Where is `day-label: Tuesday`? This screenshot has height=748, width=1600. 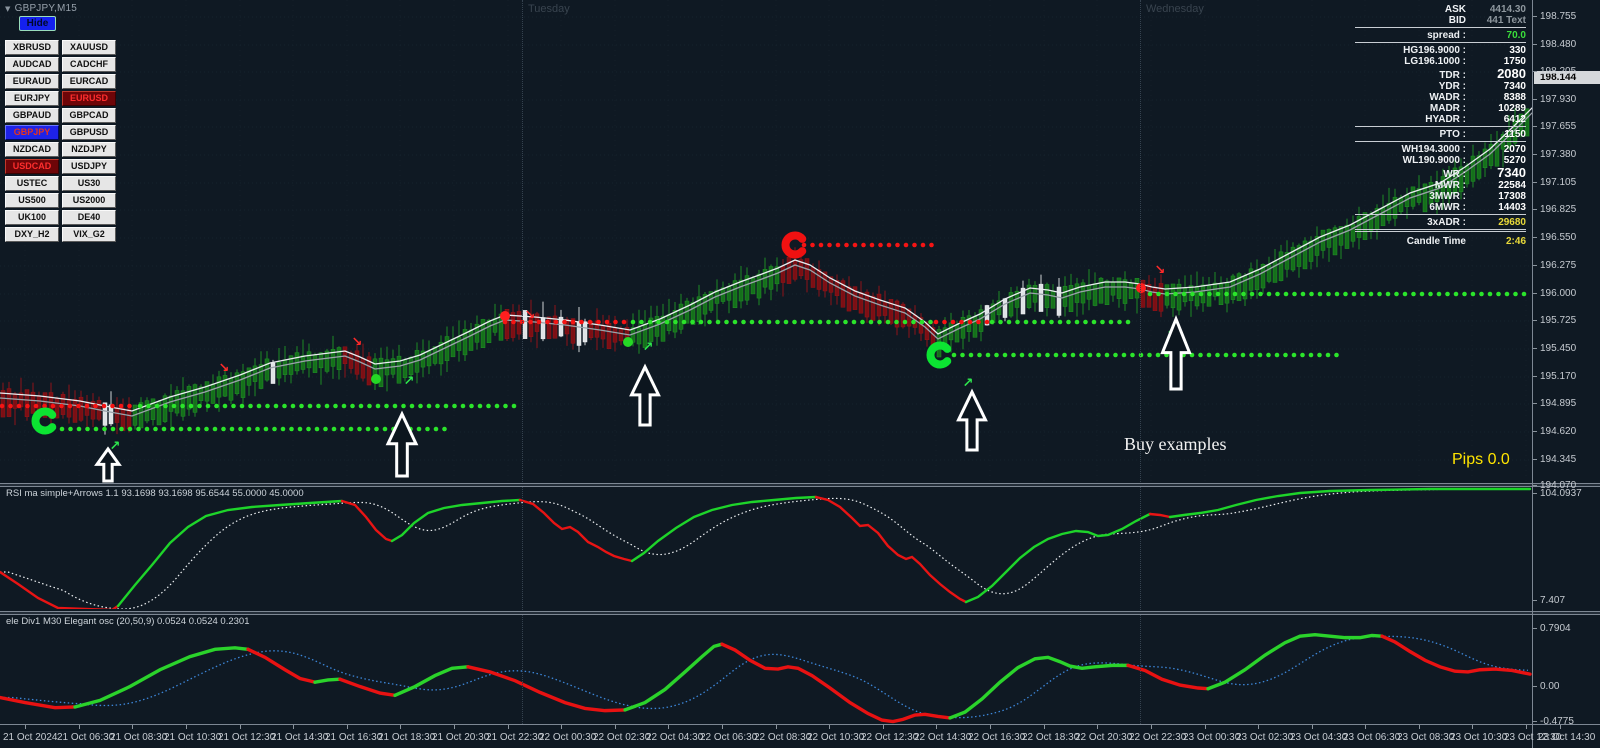
day-label: Tuesday is located at coordinates (549, 9).